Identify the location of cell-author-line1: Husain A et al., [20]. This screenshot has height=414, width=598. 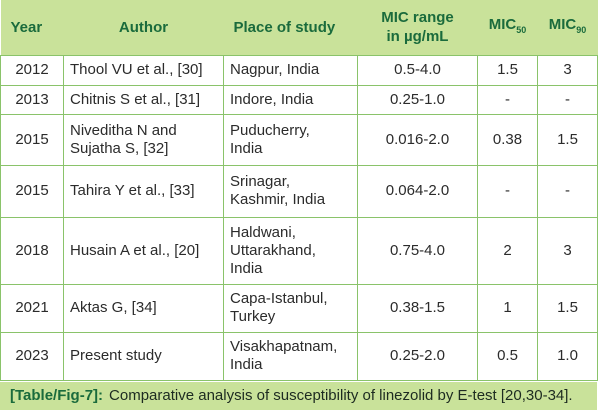
(135, 250).